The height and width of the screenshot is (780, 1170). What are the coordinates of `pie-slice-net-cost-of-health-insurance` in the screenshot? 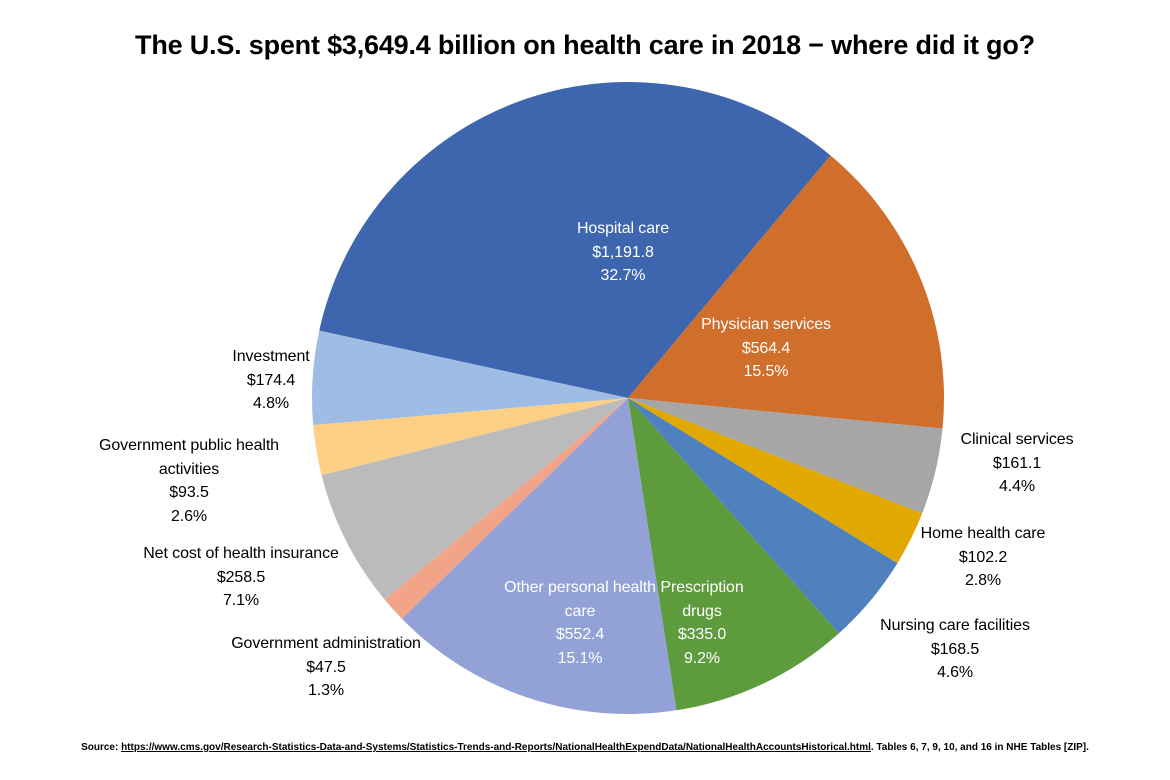 It's located at (474, 499).